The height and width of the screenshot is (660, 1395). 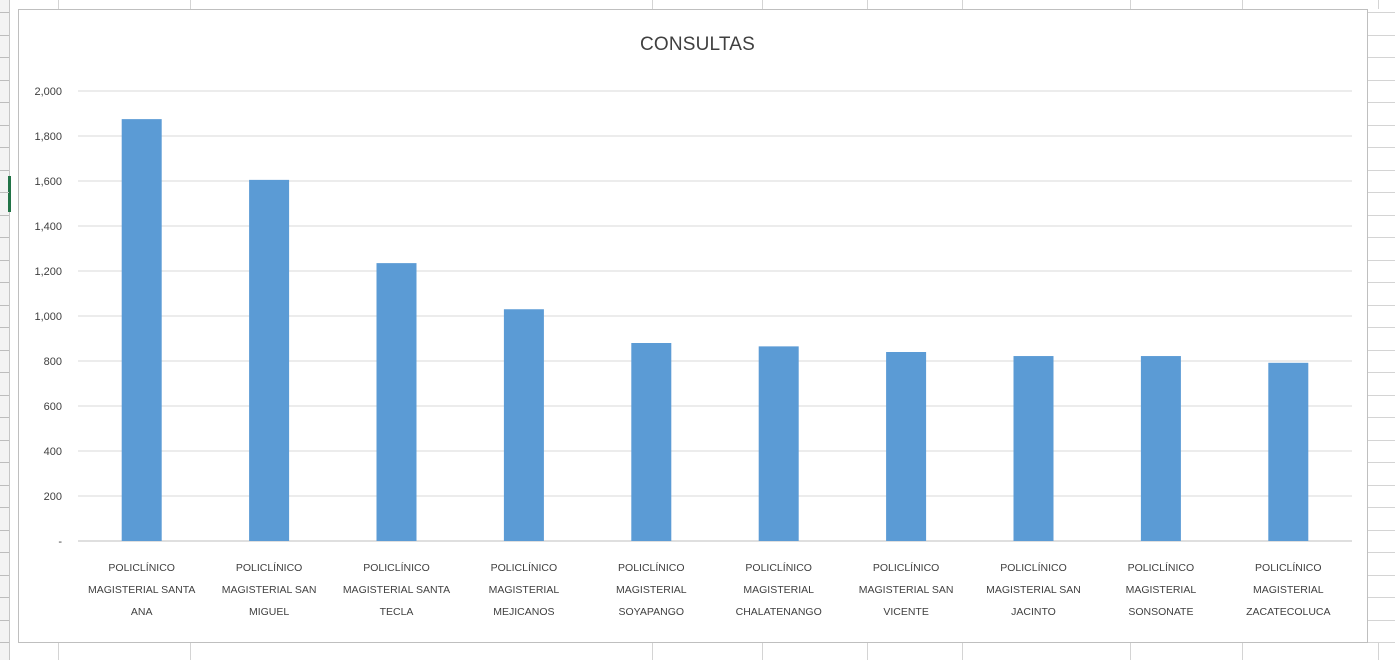 What do you see at coordinates (269, 589) in the screenshot?
I see `x-category-label: POLICLÍNICO MAGISTERIAL SAN MIGUEL` at bounding box center [269, 589].